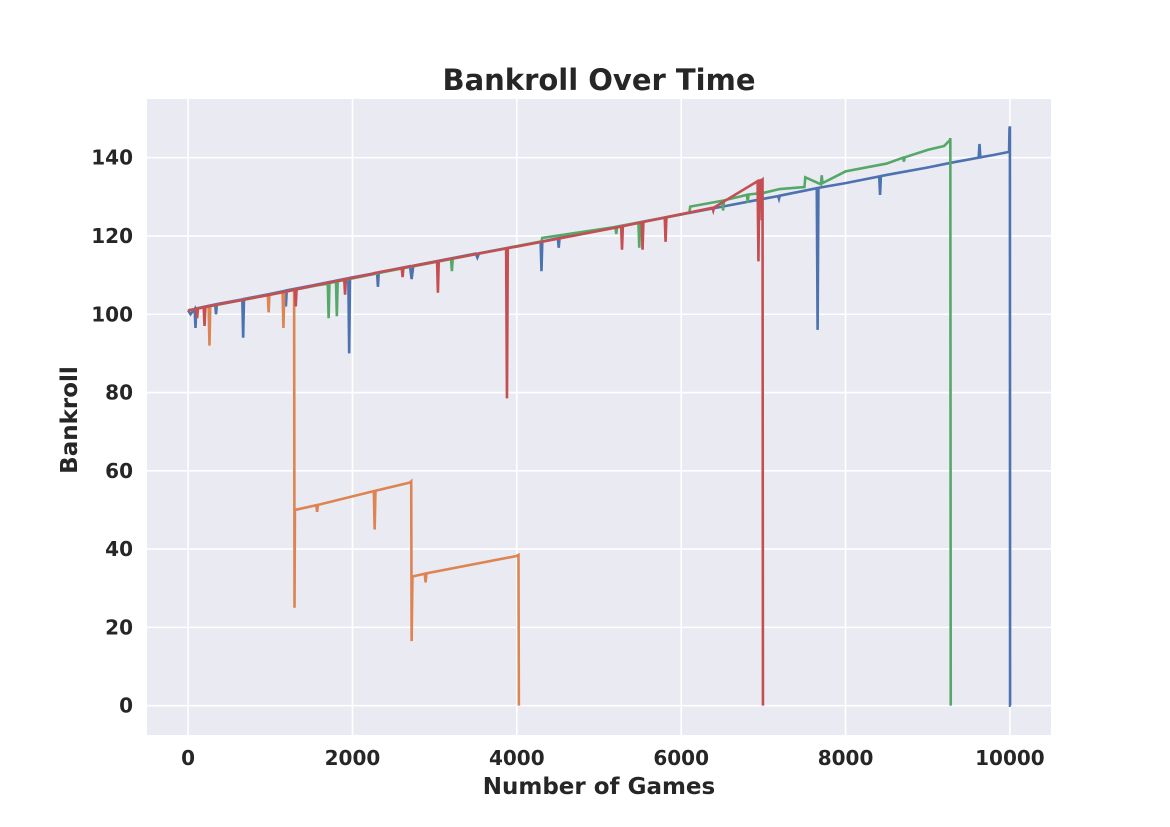 This screenshot has width=1170, height=827. Describe the element at coordinates (112, 236) in the screenshot. I see `y-tick-label: 120` at that location.